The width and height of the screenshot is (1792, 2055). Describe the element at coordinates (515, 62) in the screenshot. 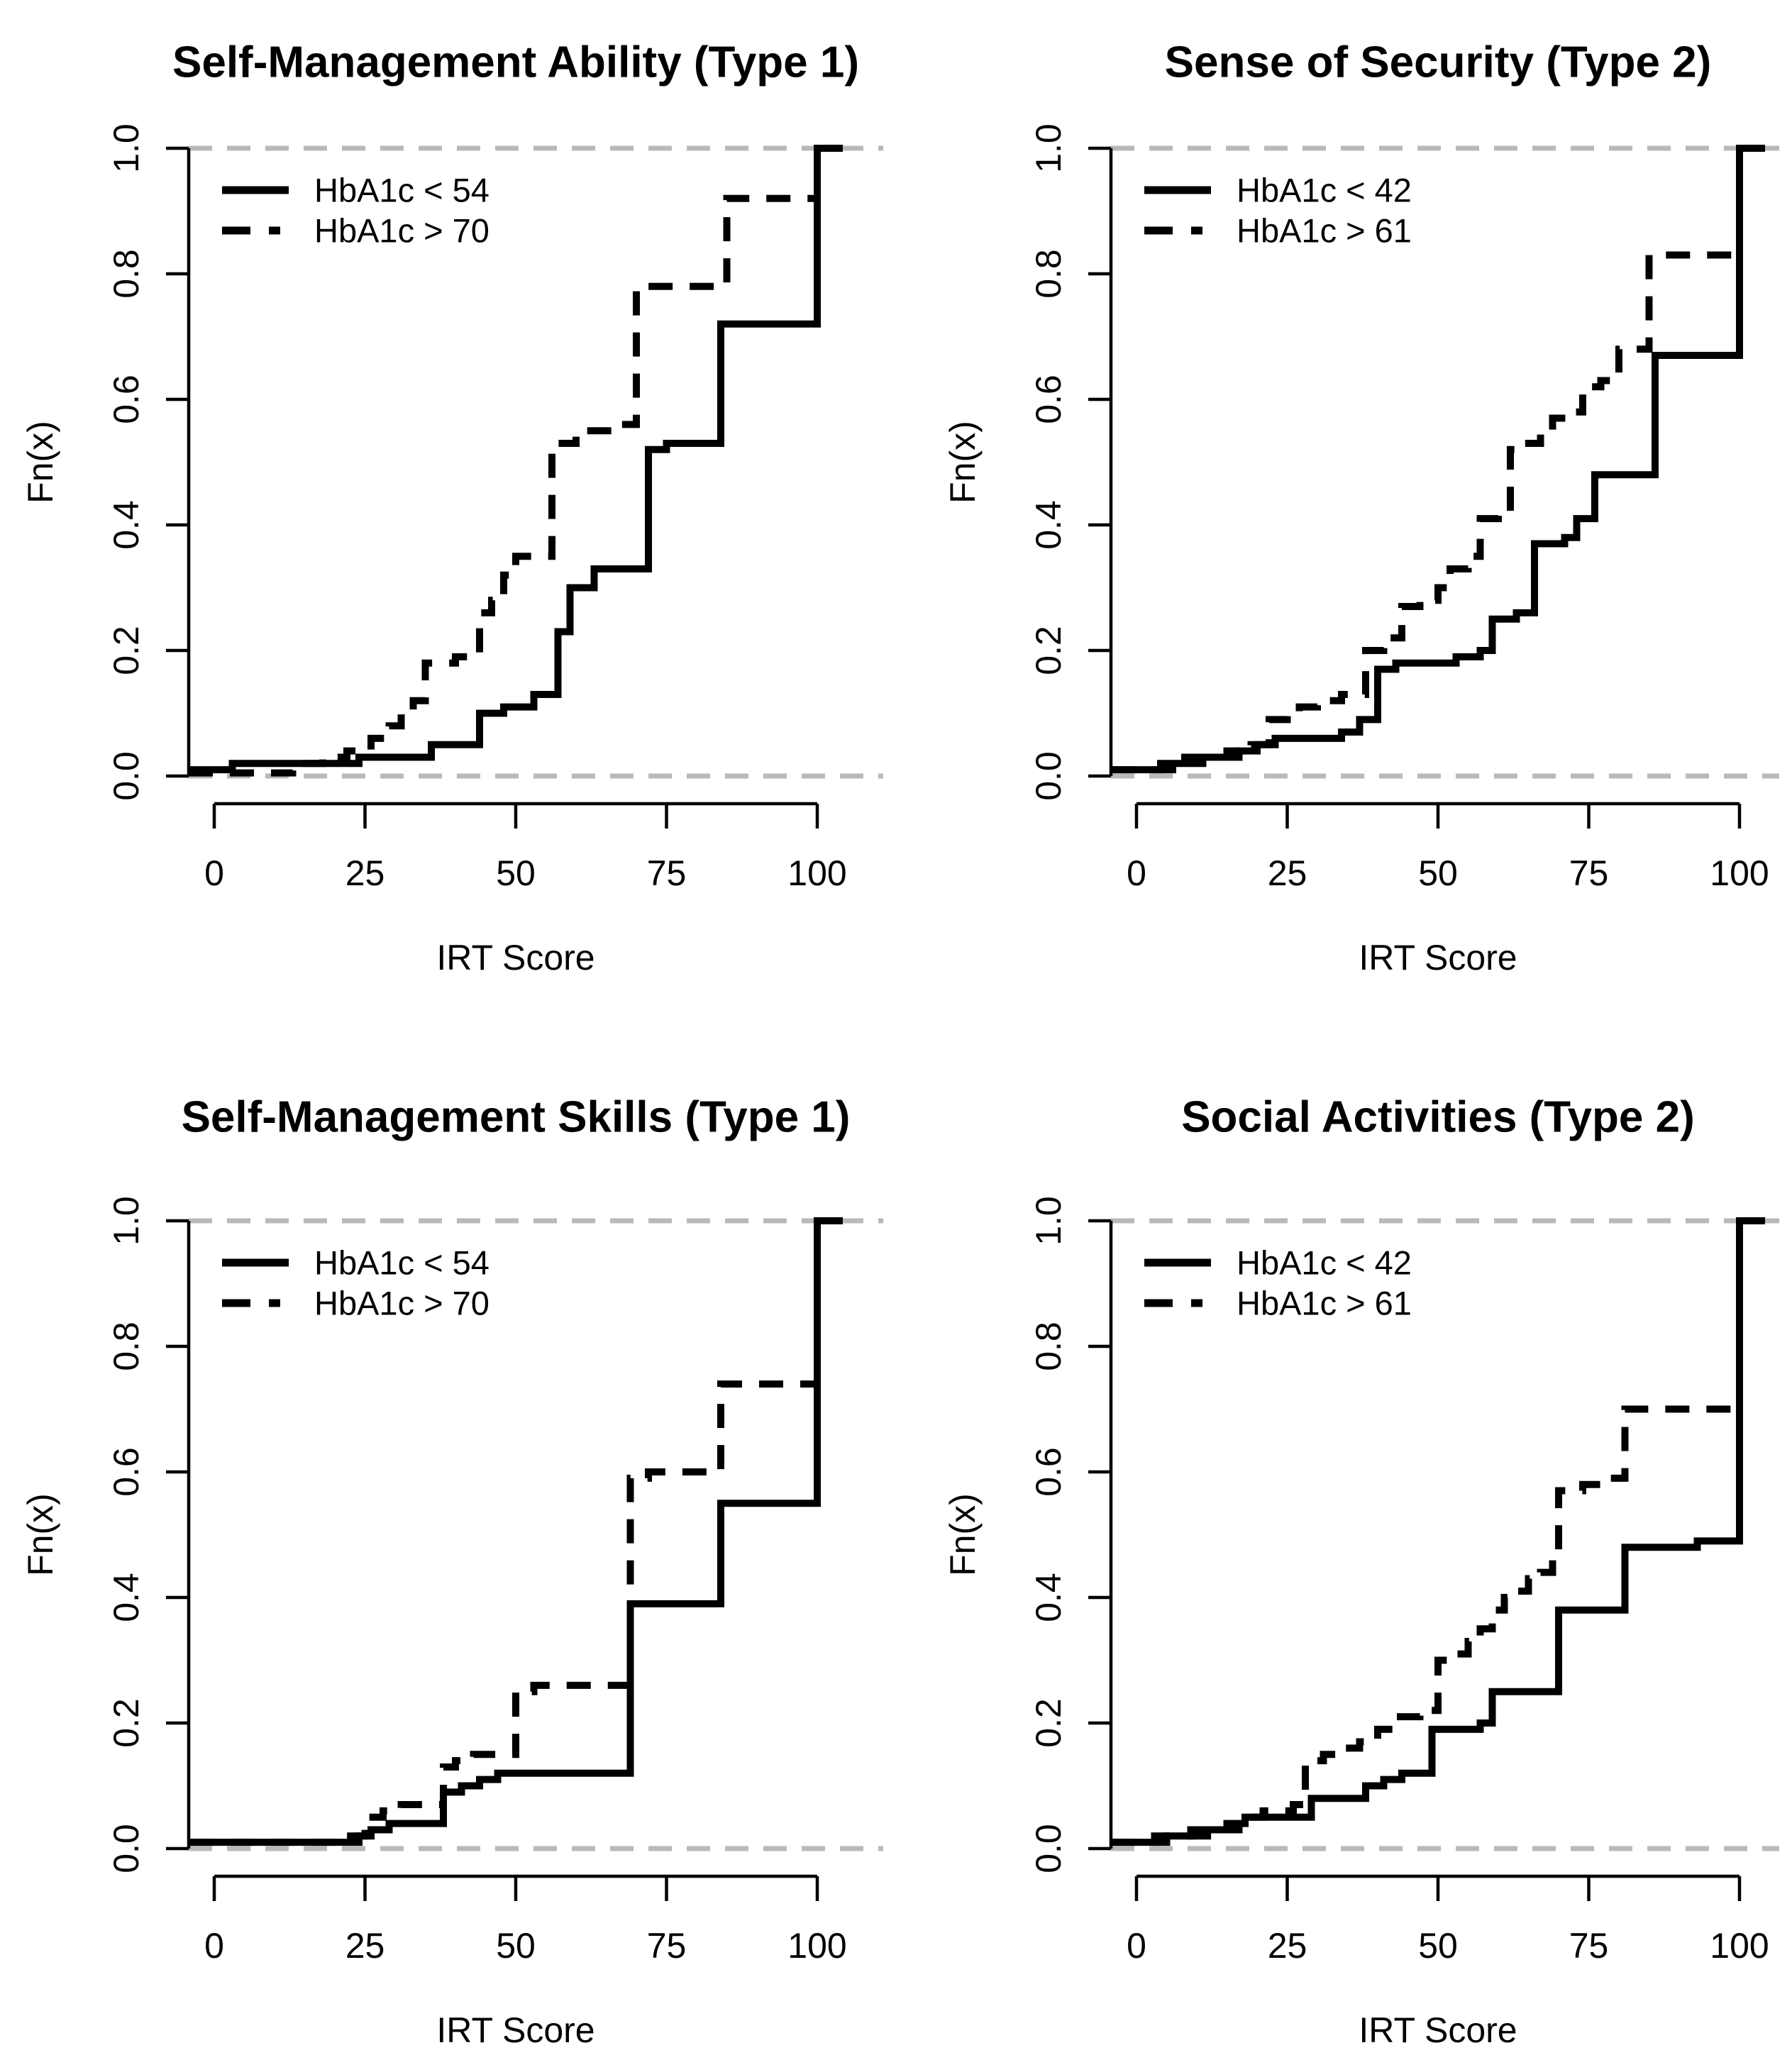

I see `chart-title: Self-Management Ability (Type 1)` at that location.